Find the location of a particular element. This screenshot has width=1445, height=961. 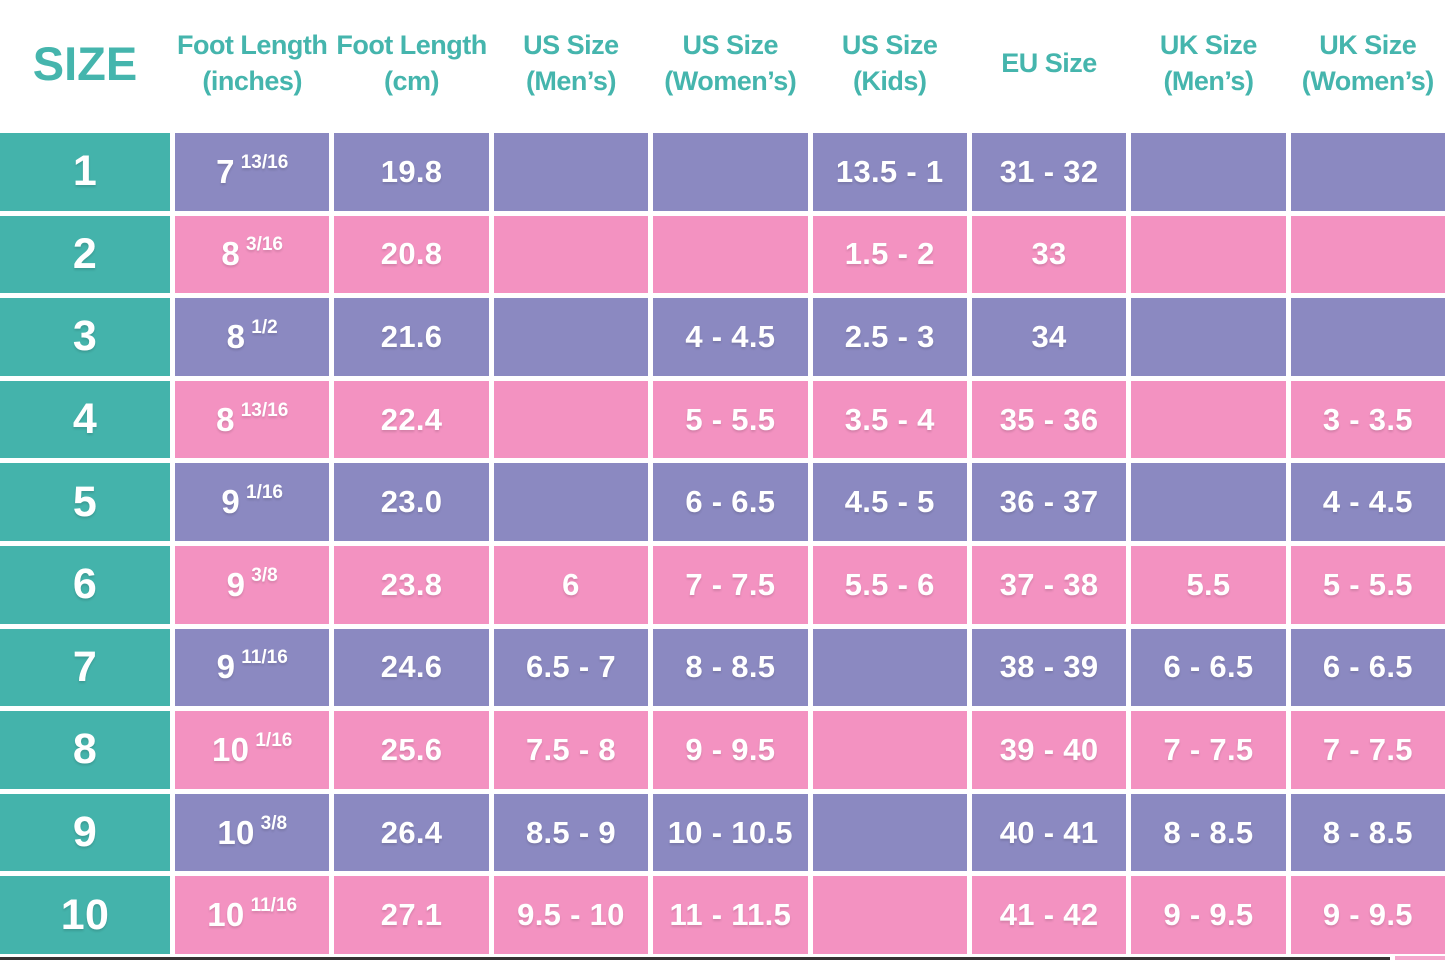

us-womens-cell is located at coordinates (730, 254).